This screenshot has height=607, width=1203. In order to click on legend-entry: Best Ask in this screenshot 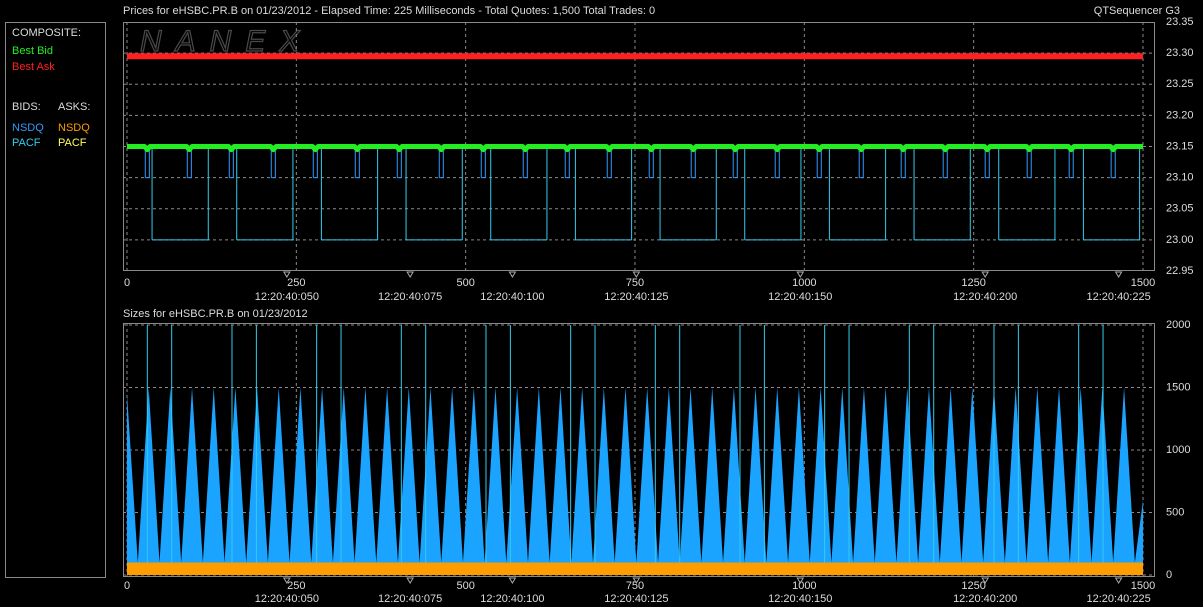, I will do `click(33, 67)`.